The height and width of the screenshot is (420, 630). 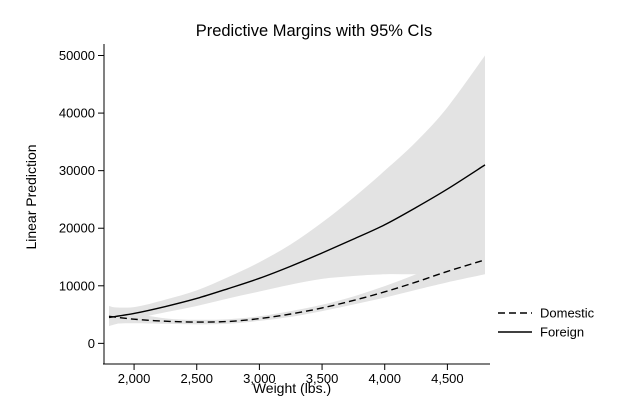 What do you see at coordinates (77, 228) in the screenshot?
I see `y-tick-label: 20000` at bounding box center [77, 228].